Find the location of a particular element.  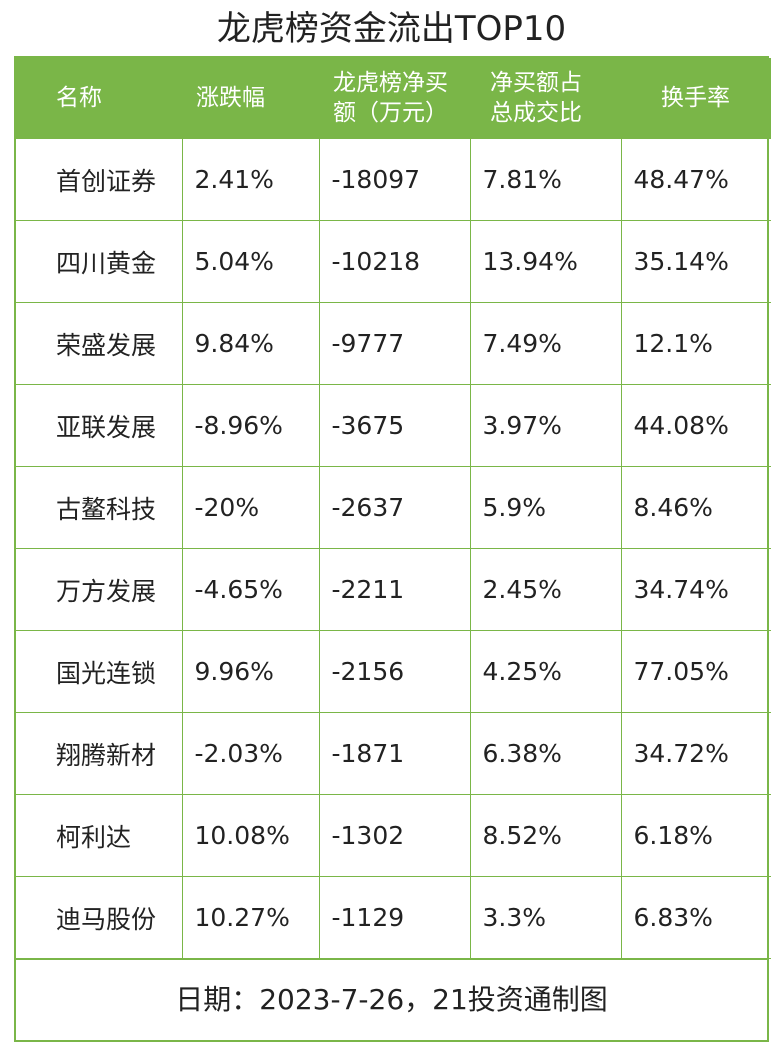

table-cell: 2.41% is located at coordinates (250, 179).